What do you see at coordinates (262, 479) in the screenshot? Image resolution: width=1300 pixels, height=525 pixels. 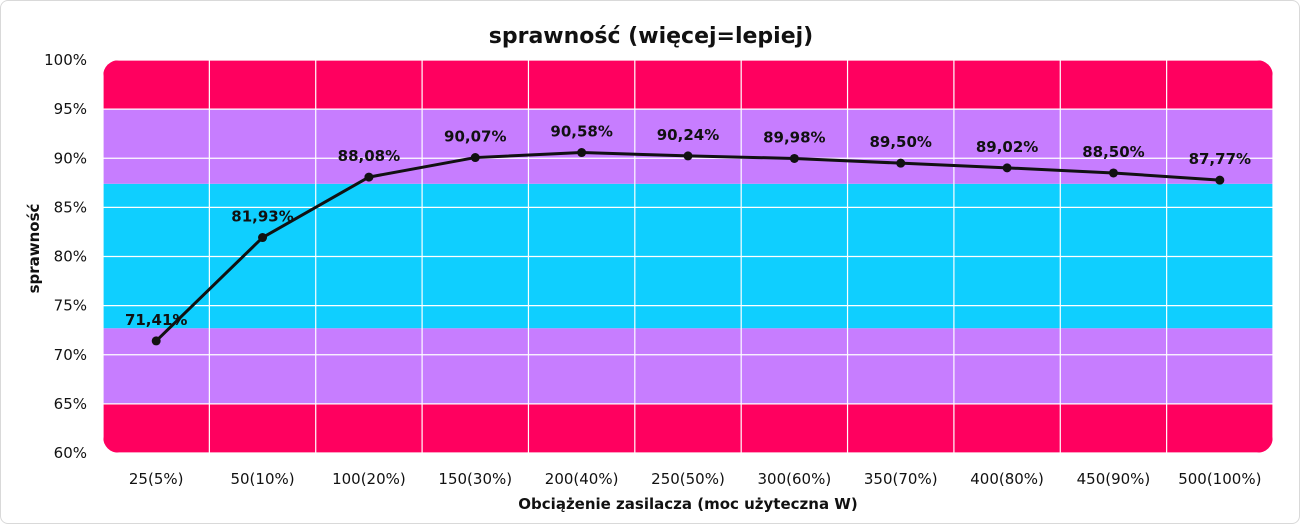 I see `x-tick-label: 50(10%)` at bounding box center [262, 479].